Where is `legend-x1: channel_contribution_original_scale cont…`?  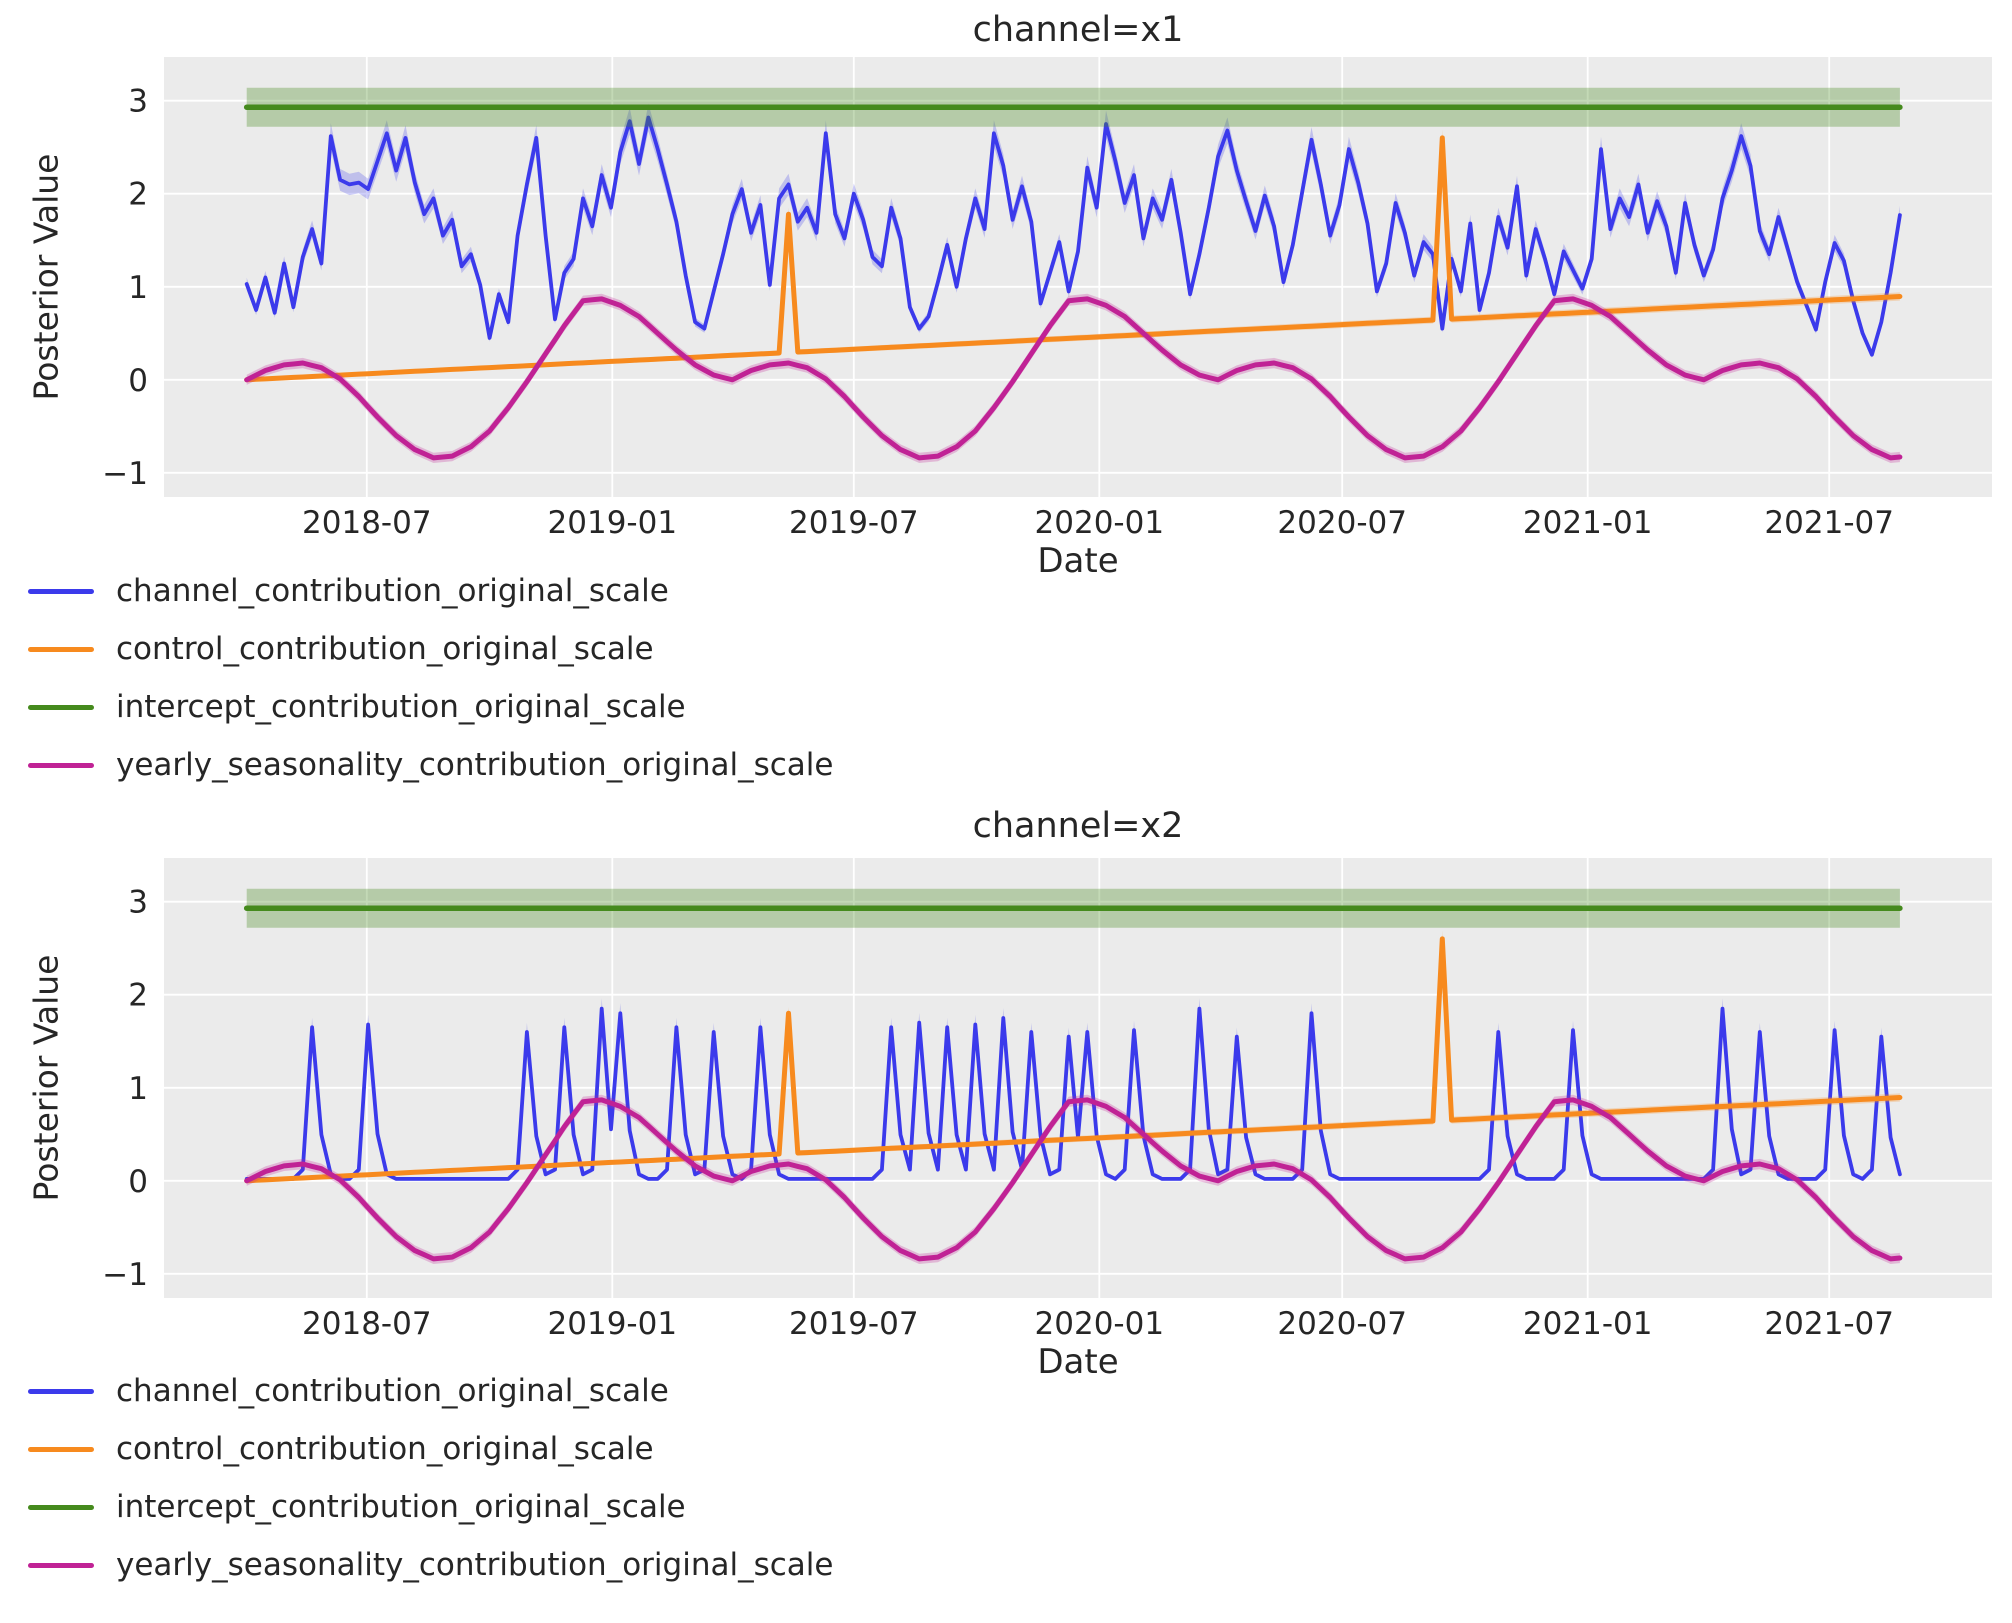 legend-x1: channel_contribution_original_scale cont… is located at coordinates (430, 678).